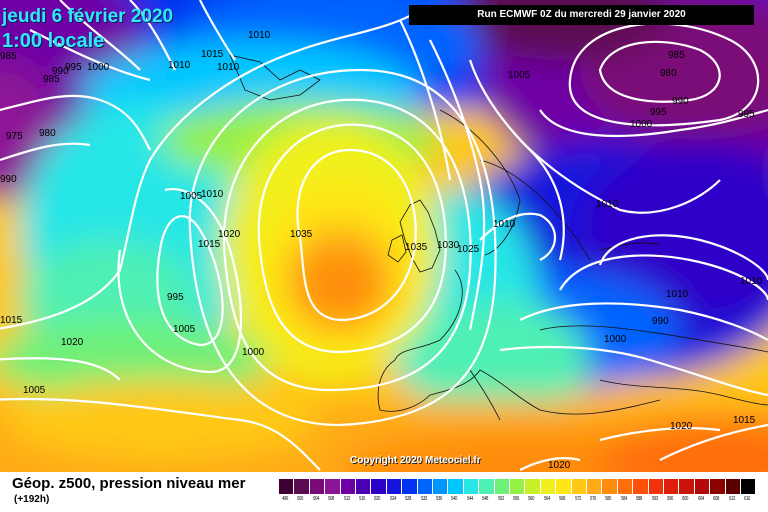 The height and width of the screenshot is (512, 768). I want to click on legend-value: 572, so click(577, 499).